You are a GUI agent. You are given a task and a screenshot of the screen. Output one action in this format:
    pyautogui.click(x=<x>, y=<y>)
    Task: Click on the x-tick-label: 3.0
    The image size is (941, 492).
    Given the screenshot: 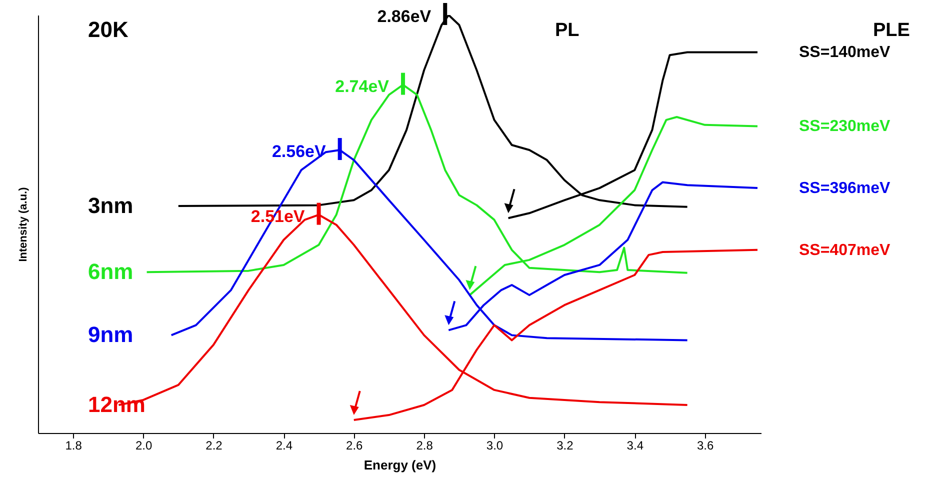 What is the action you would take?
    pyautogui.click(x=495, y=445)
    